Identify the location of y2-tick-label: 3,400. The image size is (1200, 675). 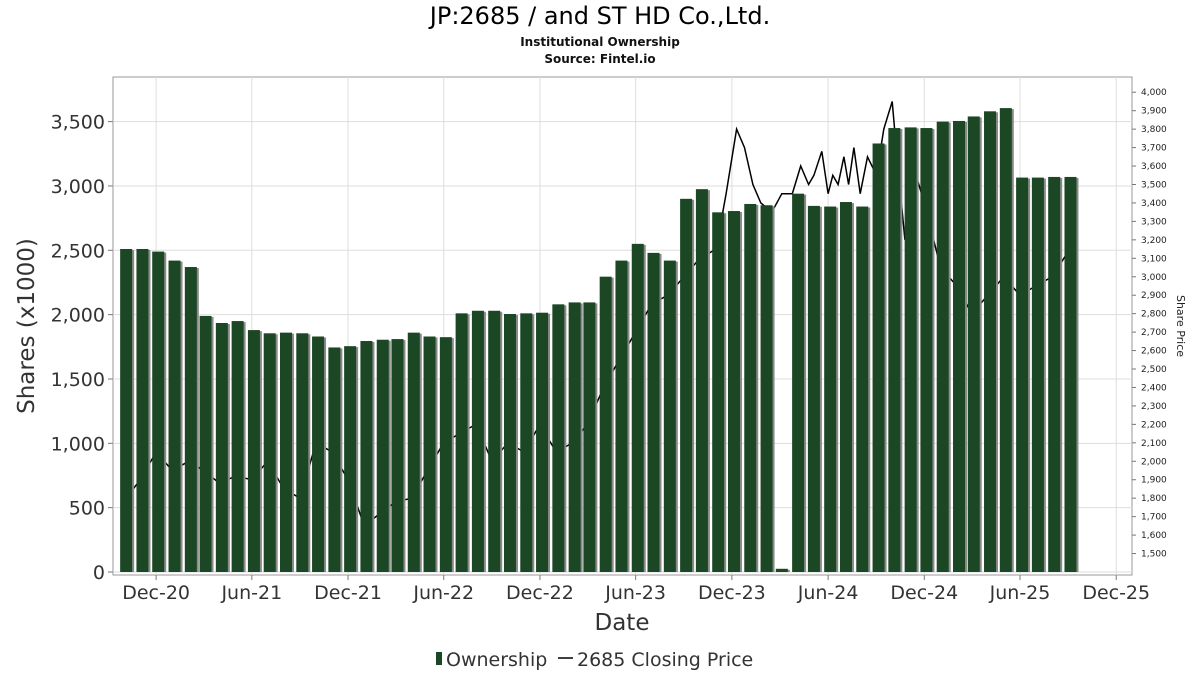
(1154, 204).